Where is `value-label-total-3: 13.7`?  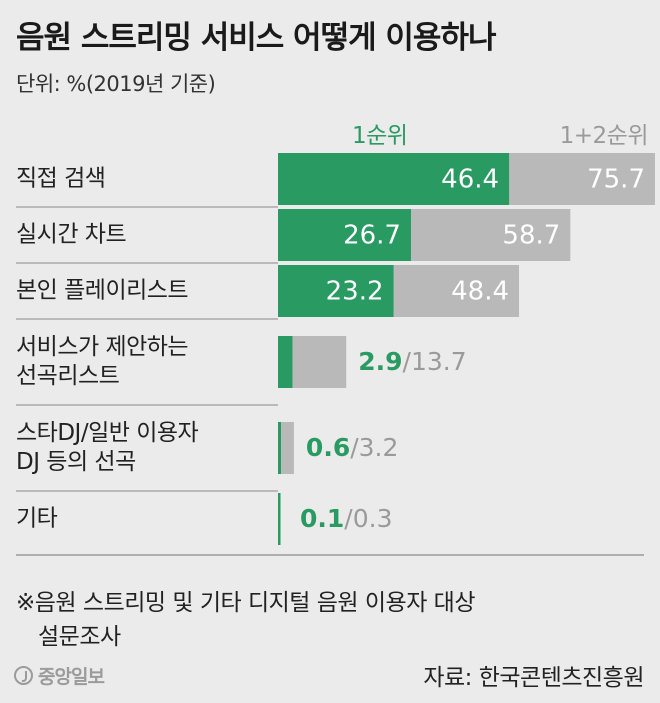
value-label-total-3: 13.7 is located at coordinates (439, 361).